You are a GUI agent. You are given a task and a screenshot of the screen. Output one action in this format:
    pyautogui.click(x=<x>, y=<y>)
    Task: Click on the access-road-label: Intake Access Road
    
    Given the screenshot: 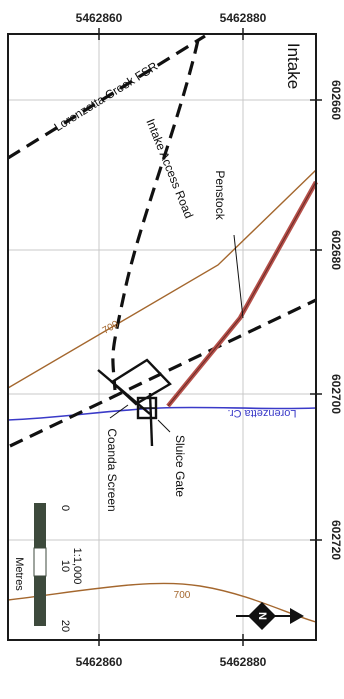 What is the action you would take?
    pyautogui.click(x=169, y=169)
    